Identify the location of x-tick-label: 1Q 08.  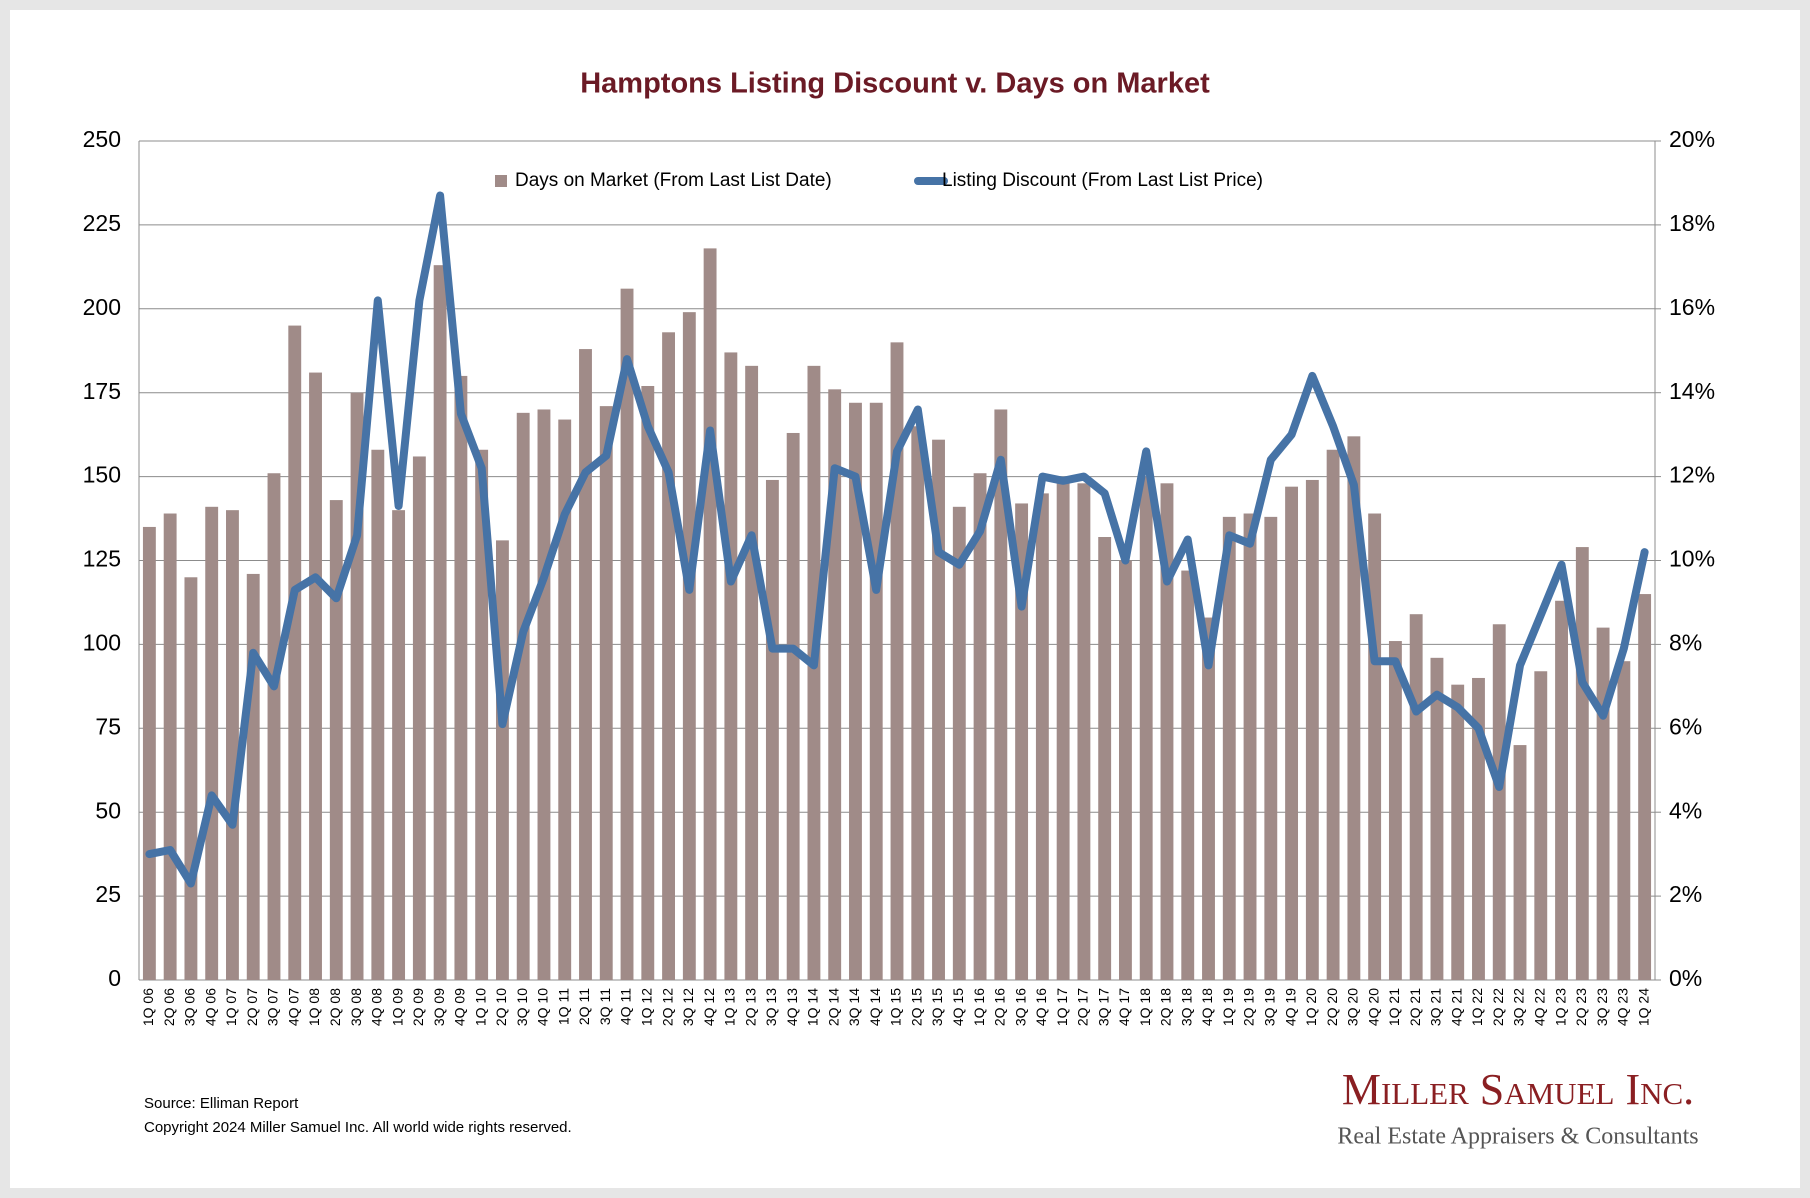
(314, 1007).